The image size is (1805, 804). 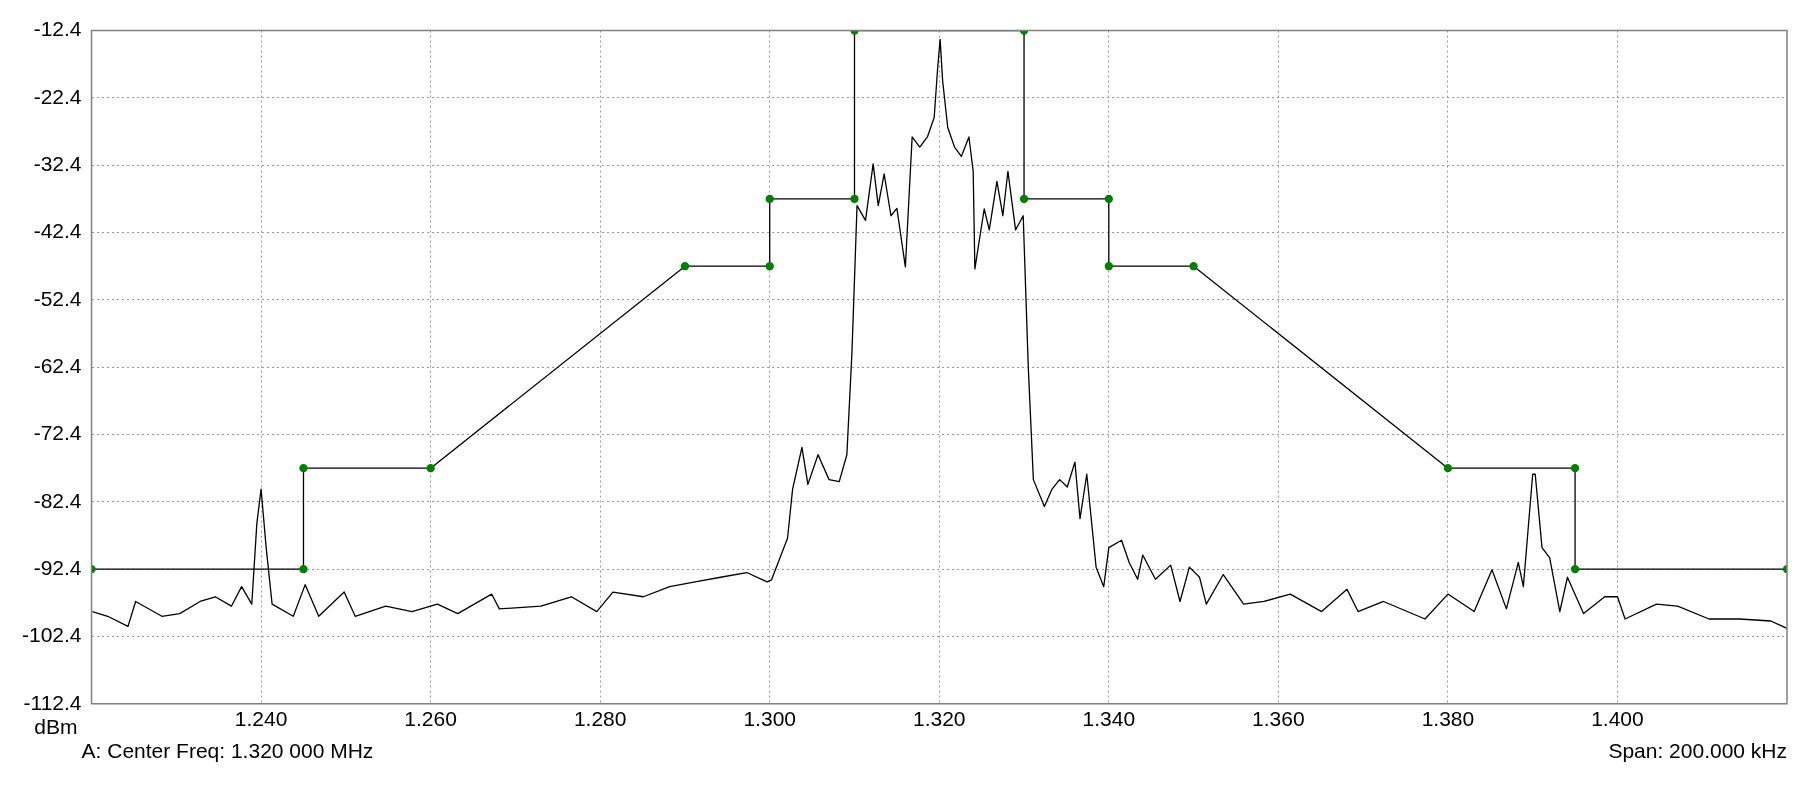 What do you see at coordinates (1617, 719) in the screenshot?
I see `x-tick-label: 1.400` at bounding box center [1617, 719].